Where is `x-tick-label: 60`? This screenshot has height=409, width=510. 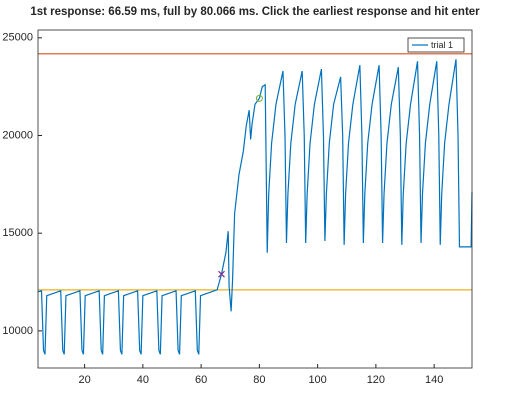
x-tick-label: 60 is located at coordinates (201, 380).